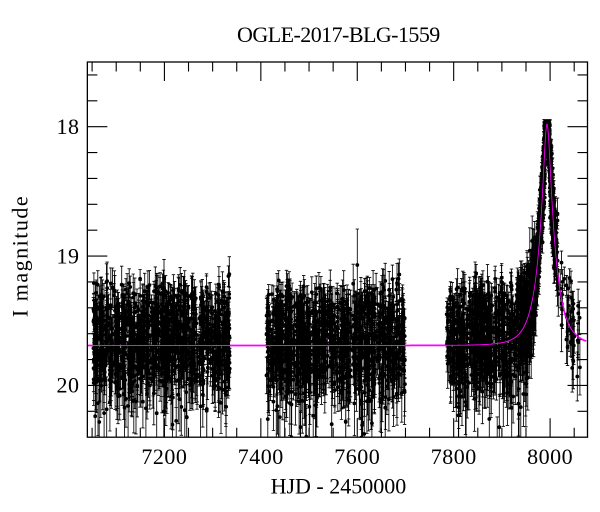 This screenshot has height=512, width=600. Describe the element at coordinates (357, 456) in the screenshot. I see `svg-text: 7600` at that location.